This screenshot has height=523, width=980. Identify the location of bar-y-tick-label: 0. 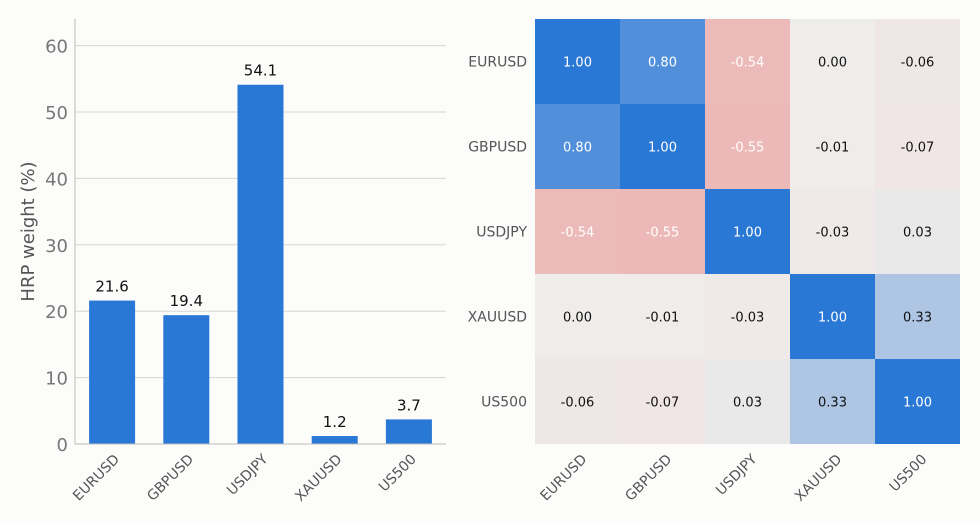
(62, 445).